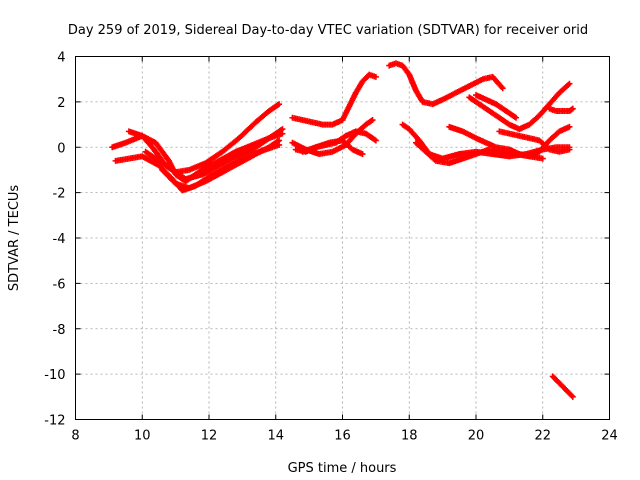 The width and height of the screenshot is (640, 480). I want to click on x-tick-label: 14, so click(275, 436).